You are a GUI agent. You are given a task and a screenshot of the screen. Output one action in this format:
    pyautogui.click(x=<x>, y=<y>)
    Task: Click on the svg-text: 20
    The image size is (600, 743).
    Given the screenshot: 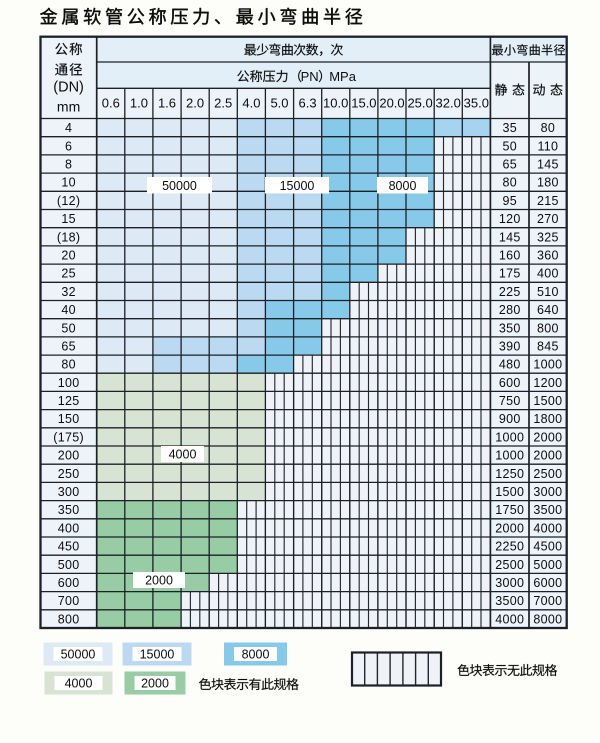 What is the action you would take?
    pyautogui.click(x=68, y=256)
    